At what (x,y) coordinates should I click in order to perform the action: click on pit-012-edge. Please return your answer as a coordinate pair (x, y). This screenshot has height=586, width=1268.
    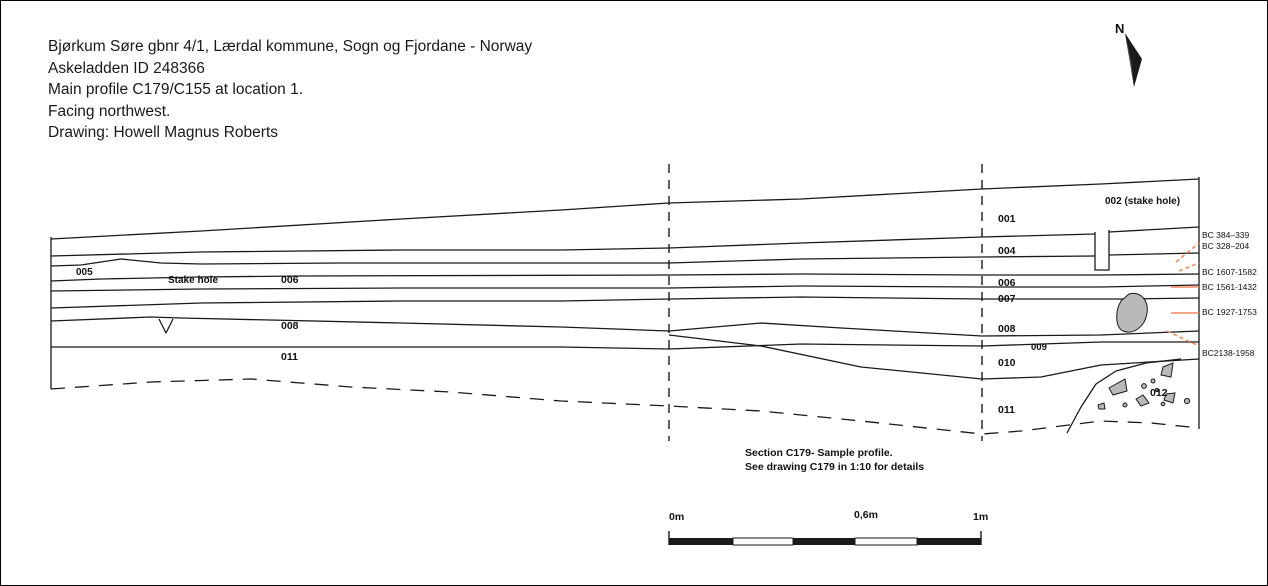
    Looking at the image, I should click on (1124, 396).